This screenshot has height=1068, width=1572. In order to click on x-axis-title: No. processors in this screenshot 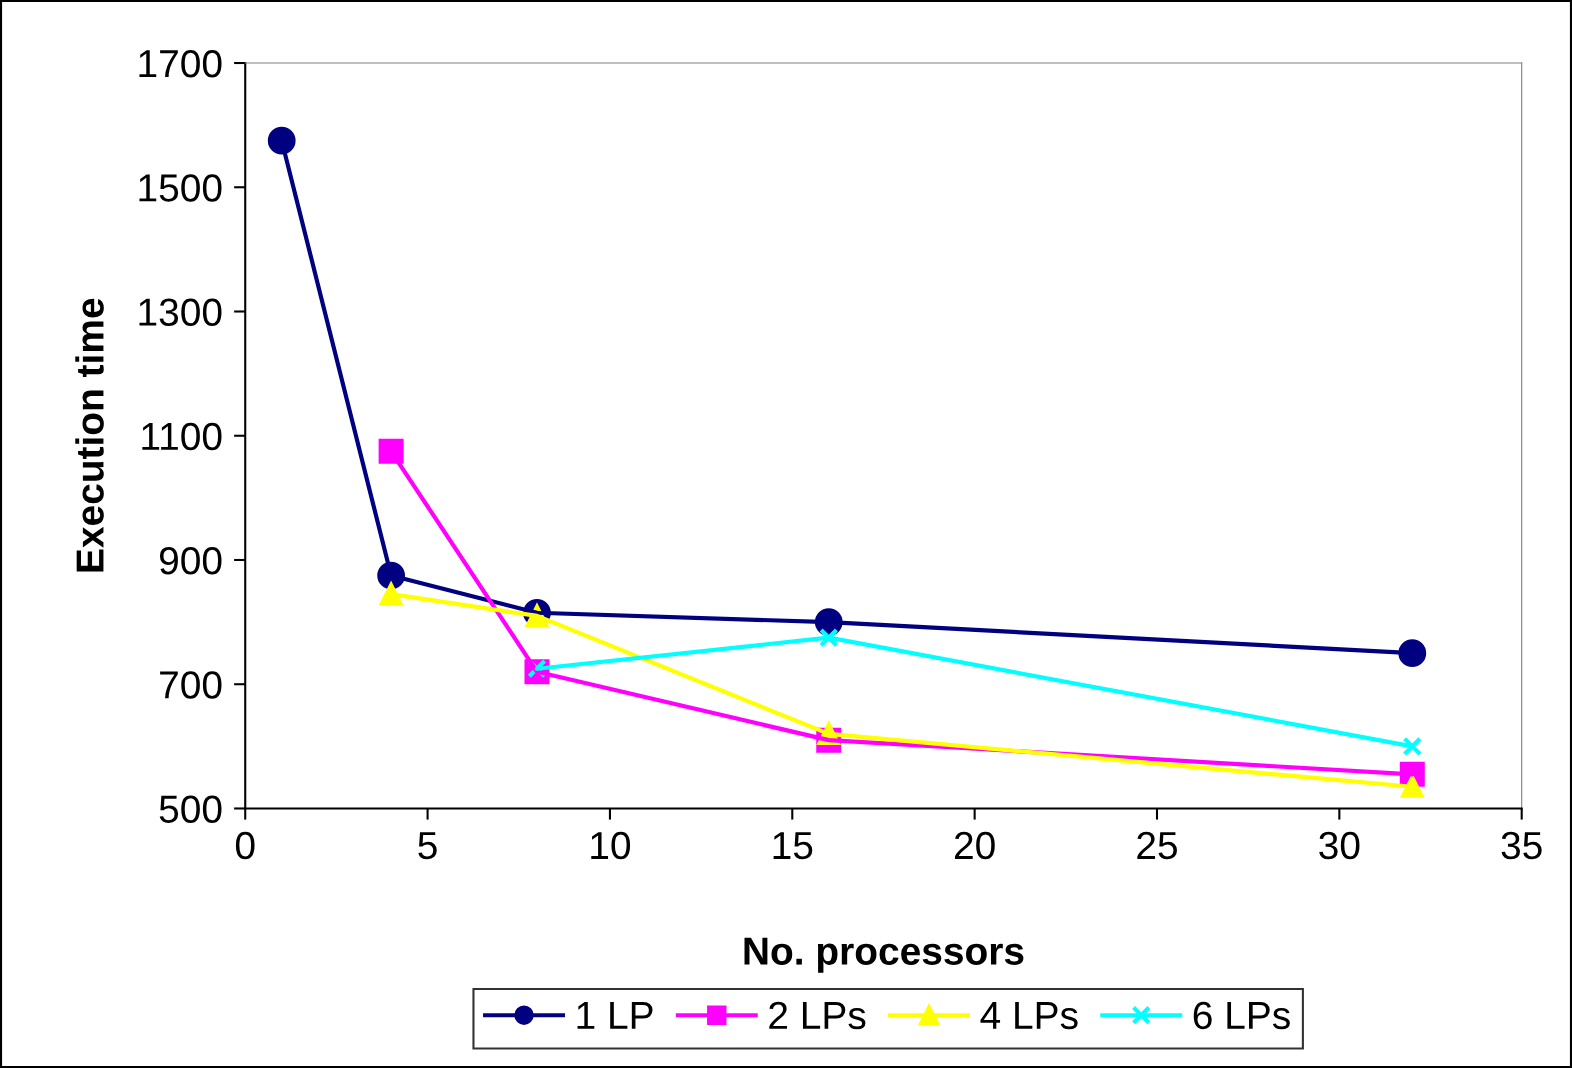, I will do `click(884, 955)`.